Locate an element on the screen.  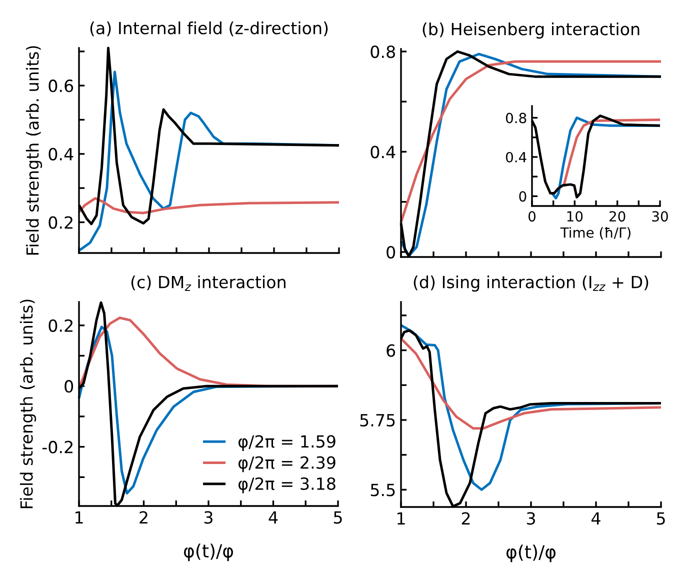
chart-title: (a) Internal field (z-direction) is located at coordinates (209, 28).